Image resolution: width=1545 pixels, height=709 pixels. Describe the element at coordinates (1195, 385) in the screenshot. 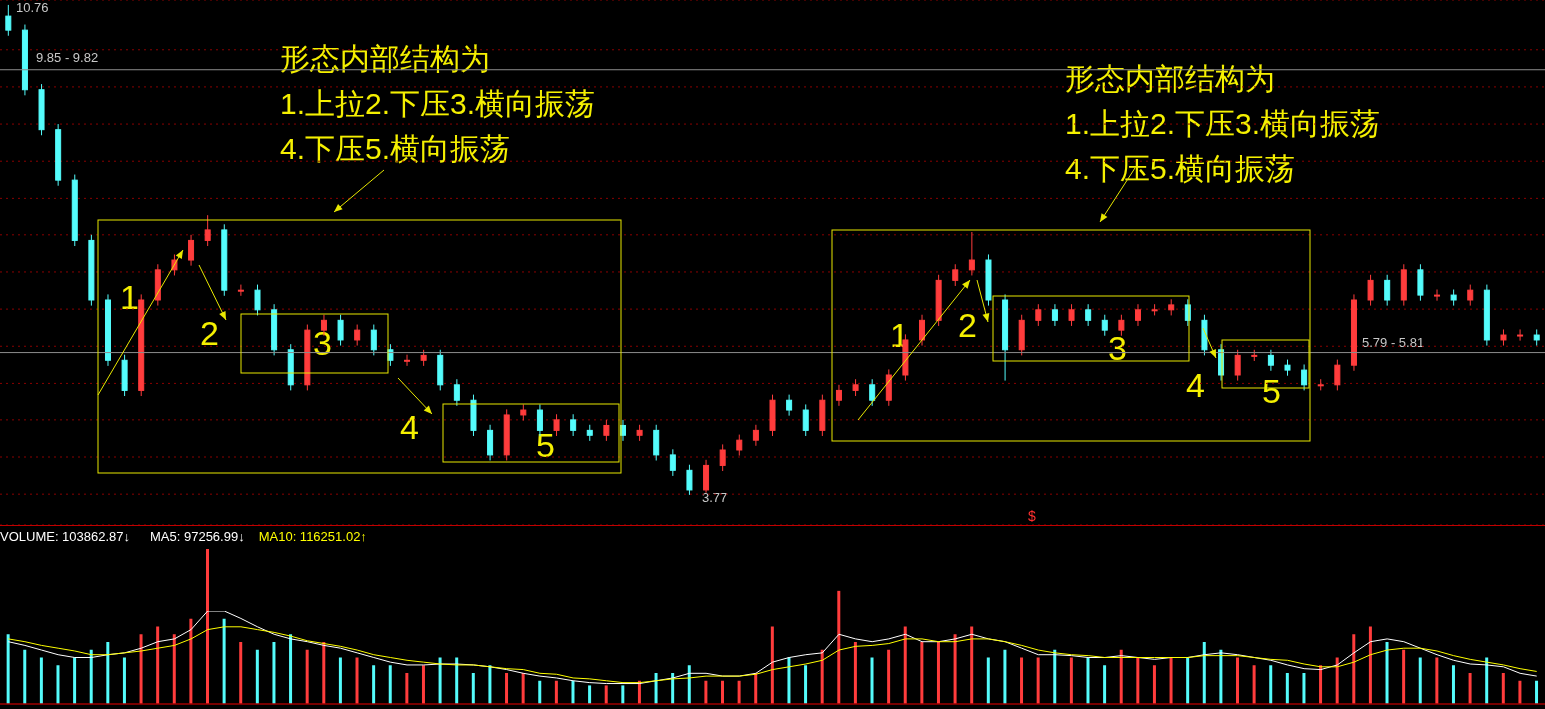

I see `annotation: 4` at that location.